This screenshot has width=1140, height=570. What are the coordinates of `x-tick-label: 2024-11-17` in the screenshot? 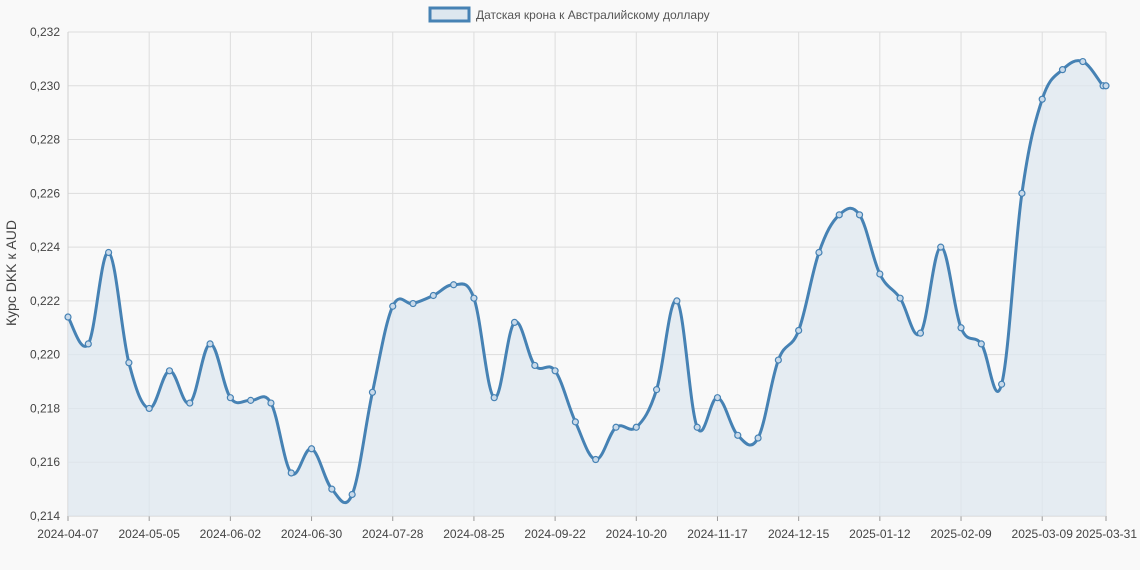 It's located at (717, 534).